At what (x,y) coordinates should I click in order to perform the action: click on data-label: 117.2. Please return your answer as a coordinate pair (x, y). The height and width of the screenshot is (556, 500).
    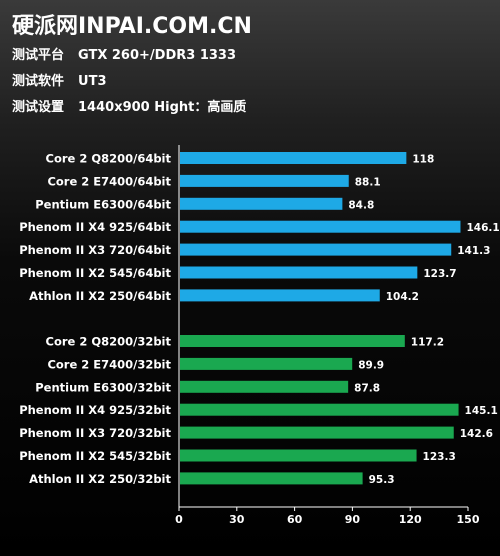
    Looking at the image, I should click on (427, 343).